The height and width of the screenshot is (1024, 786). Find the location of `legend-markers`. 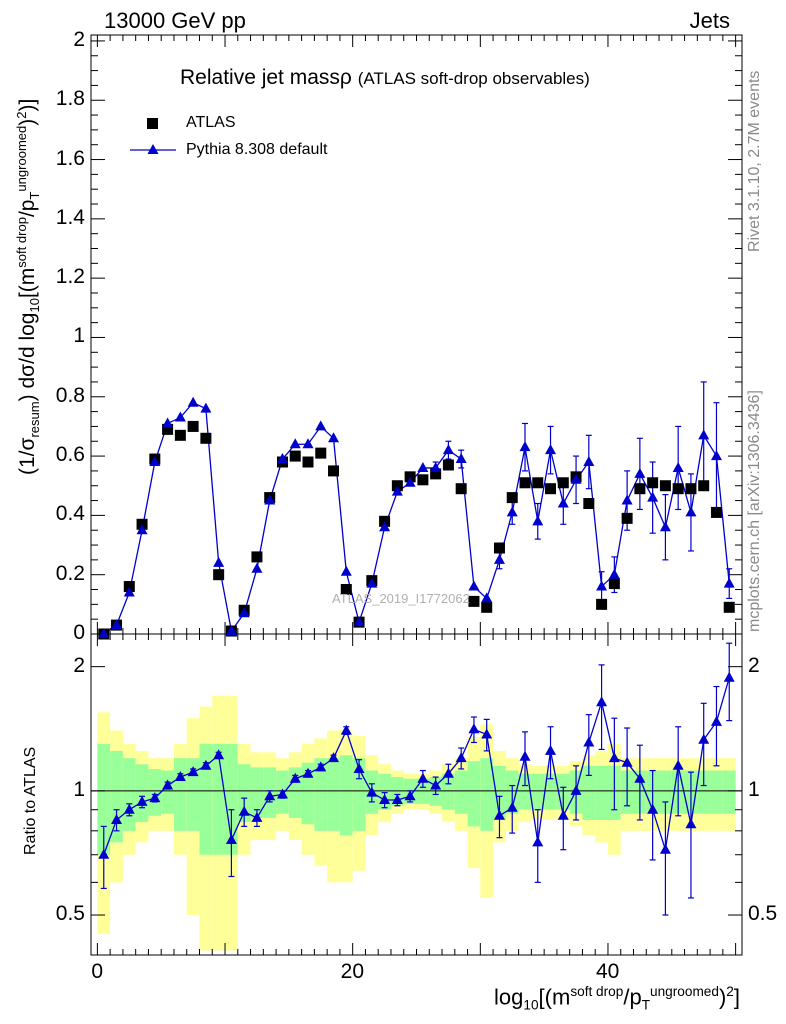

legend-markers is located at coordinates (153, 136).